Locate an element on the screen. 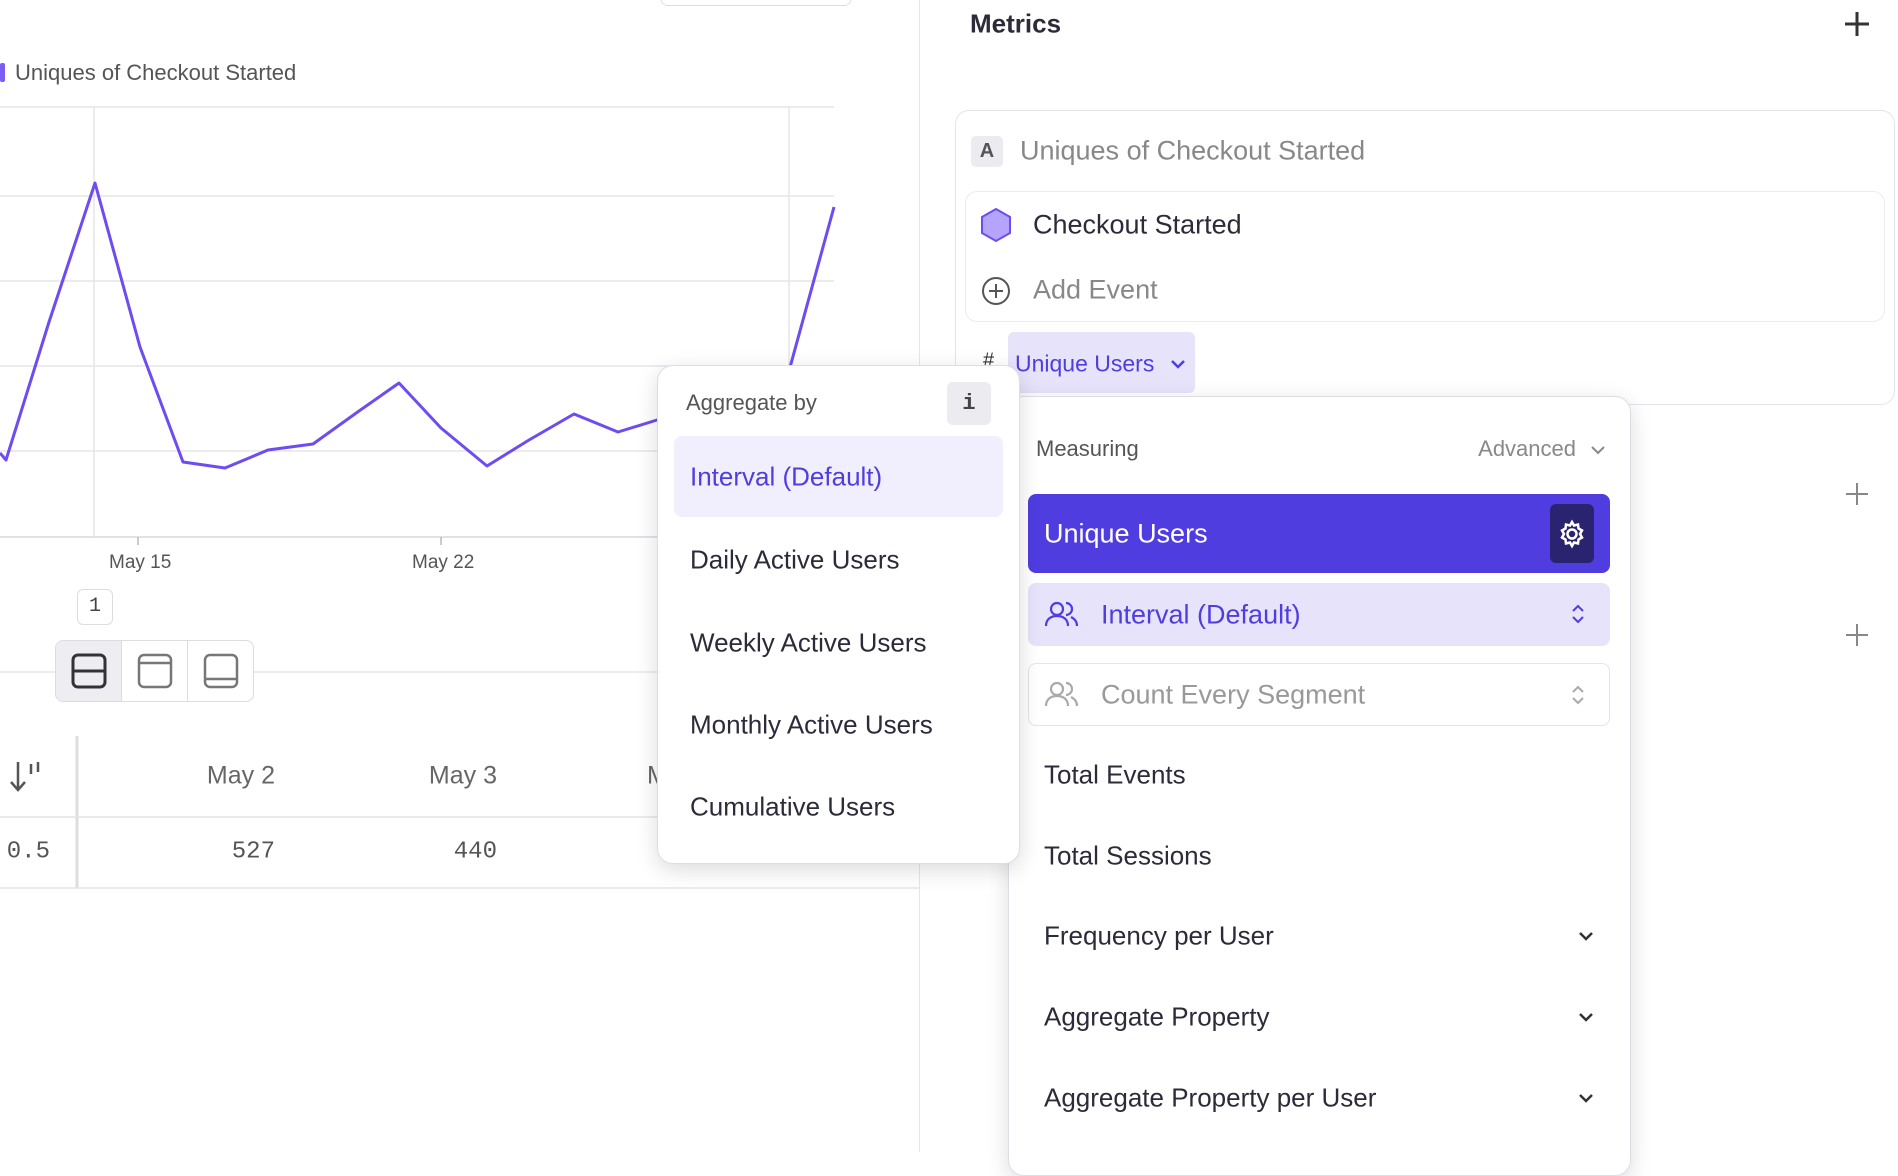  metric-letter: A is located at coordinates (987, 151).